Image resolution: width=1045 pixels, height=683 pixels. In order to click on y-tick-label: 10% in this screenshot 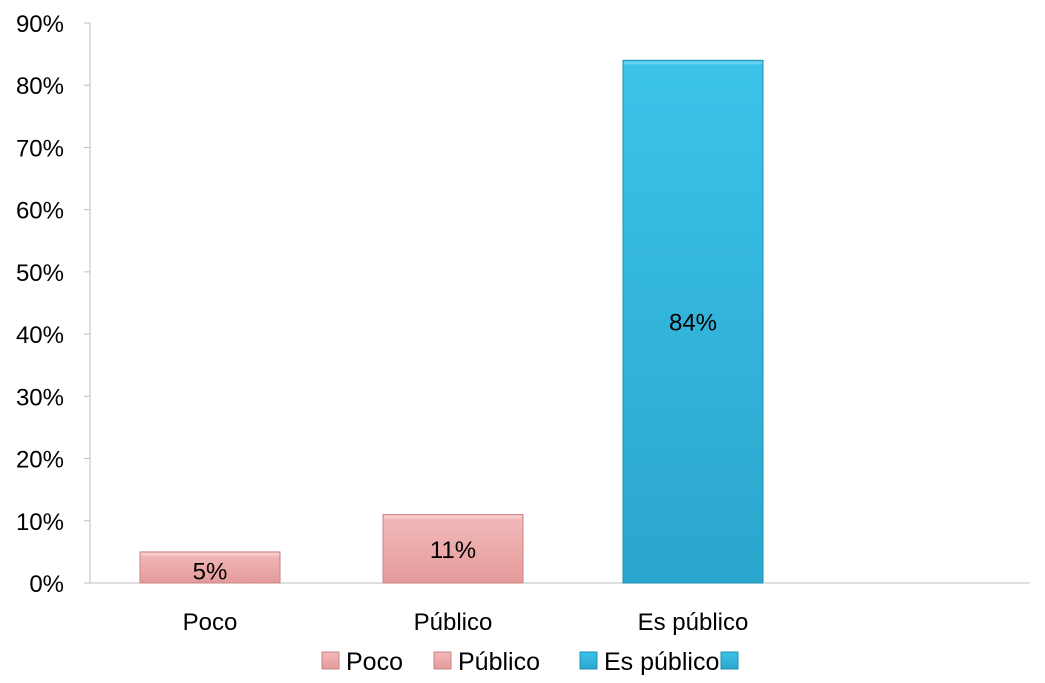, I will do `click(40, 522)`.